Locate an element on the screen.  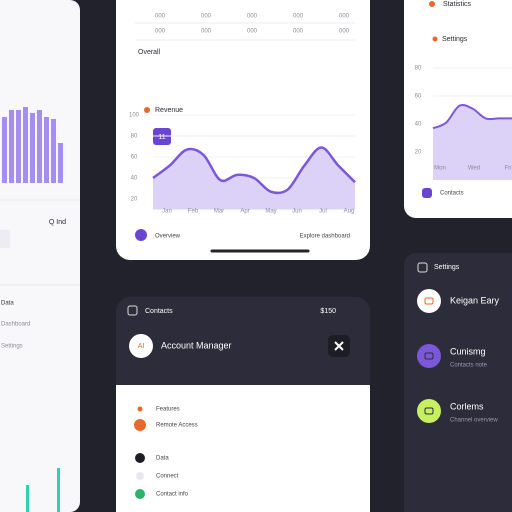
list-area is located at coordinates (243, 448).